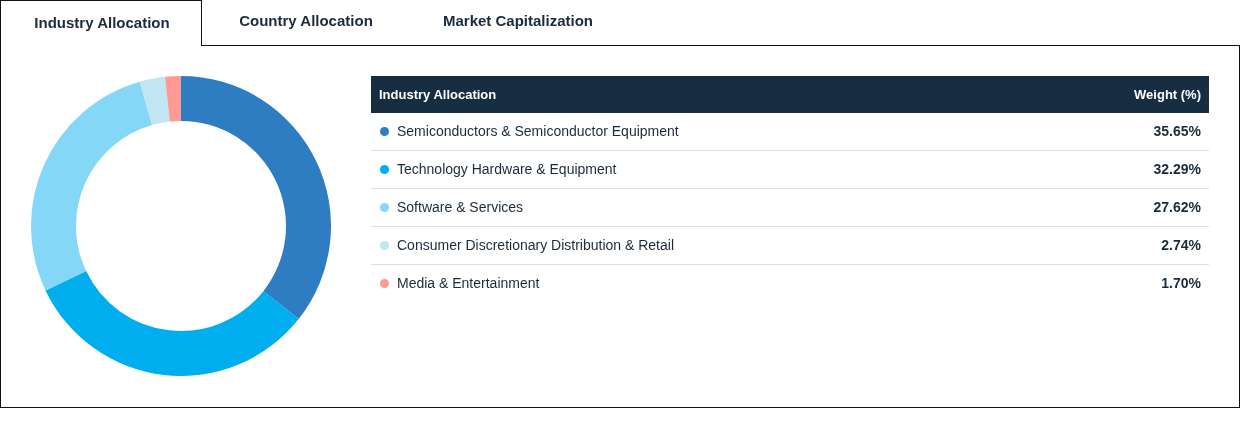 The width and height of the screenshot is (1240, 424). What do you see at coordinates (1177, 131) in the screenshot?
I see `data-label: 35.65%` at bounding box center [1177, 131].